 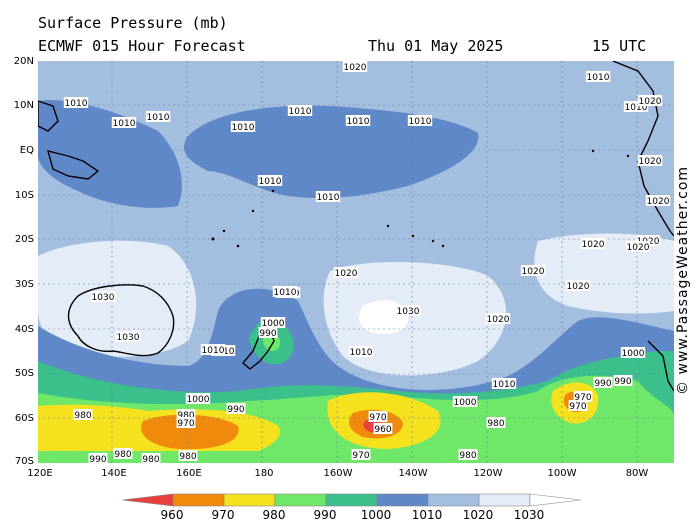 I want to click on lon-label: 120W, so click(x=488, y=473).